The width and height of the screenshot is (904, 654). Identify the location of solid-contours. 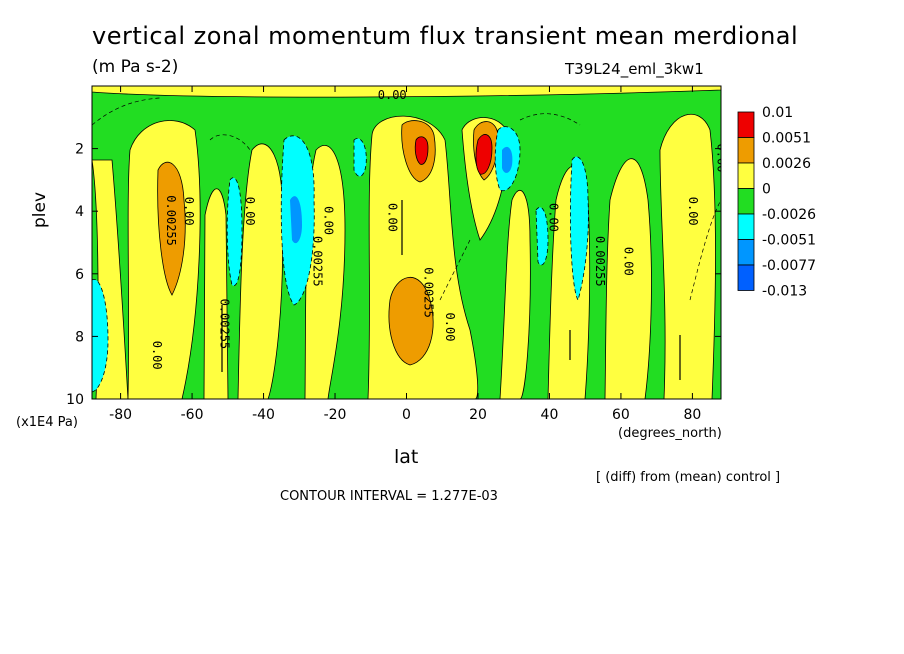
(451, 290).